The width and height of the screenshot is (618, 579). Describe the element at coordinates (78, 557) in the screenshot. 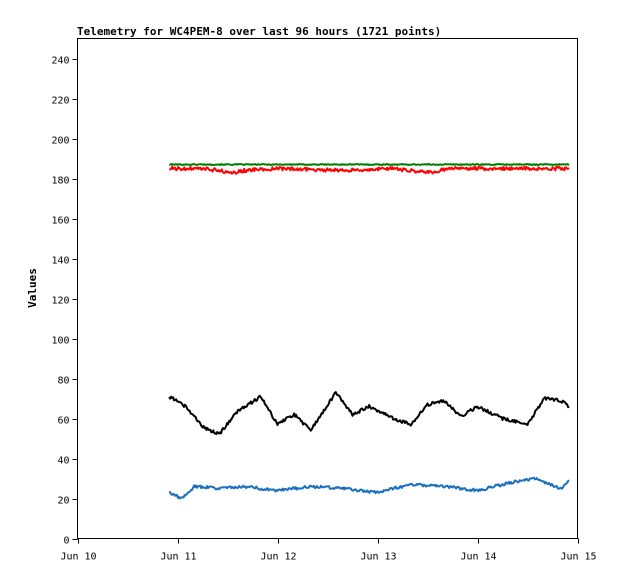

I see `x-tick-label: Jun 10` at that location.